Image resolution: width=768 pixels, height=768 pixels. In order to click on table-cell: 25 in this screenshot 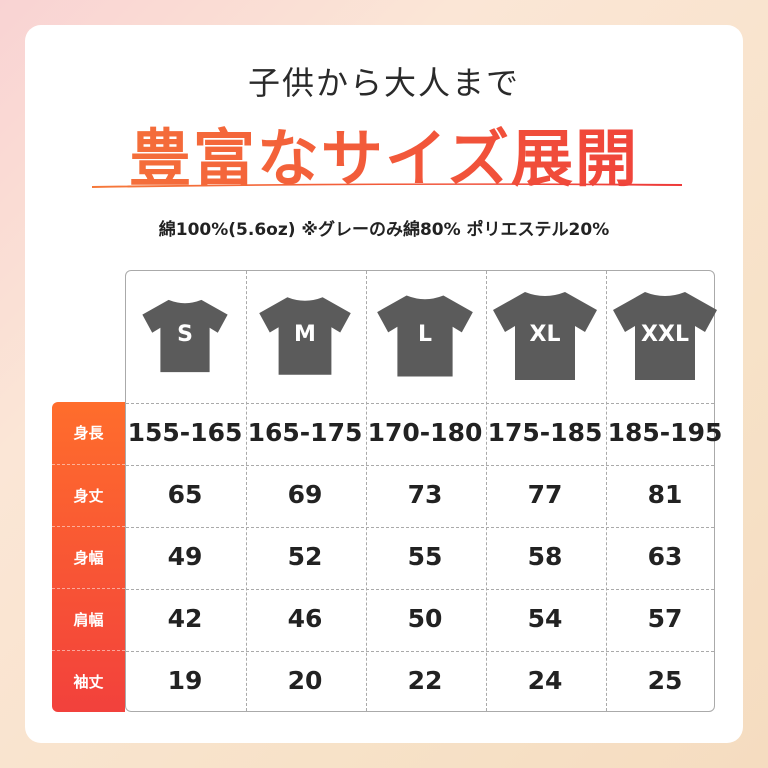, I will do `click(665, 680)`.